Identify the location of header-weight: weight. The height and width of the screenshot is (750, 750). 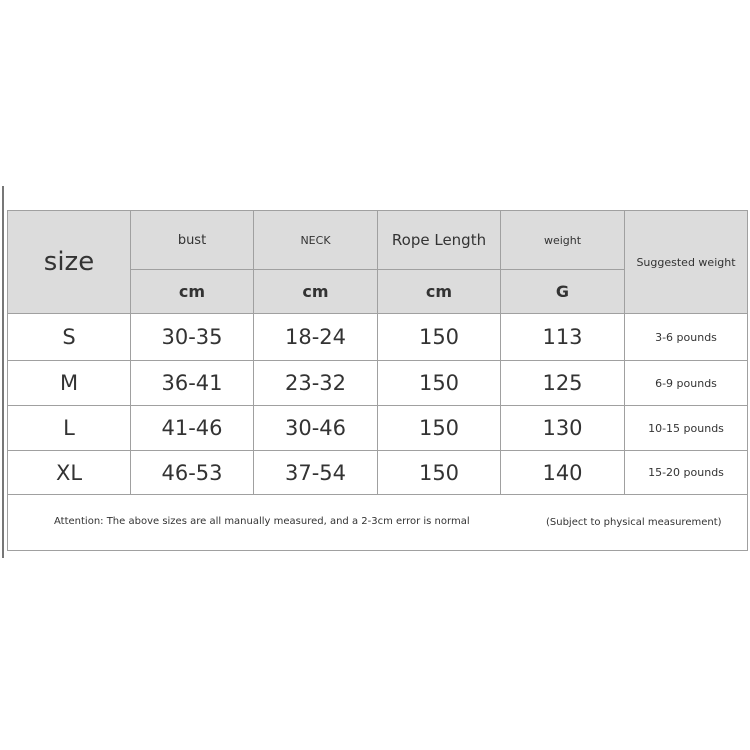
(562, 240).